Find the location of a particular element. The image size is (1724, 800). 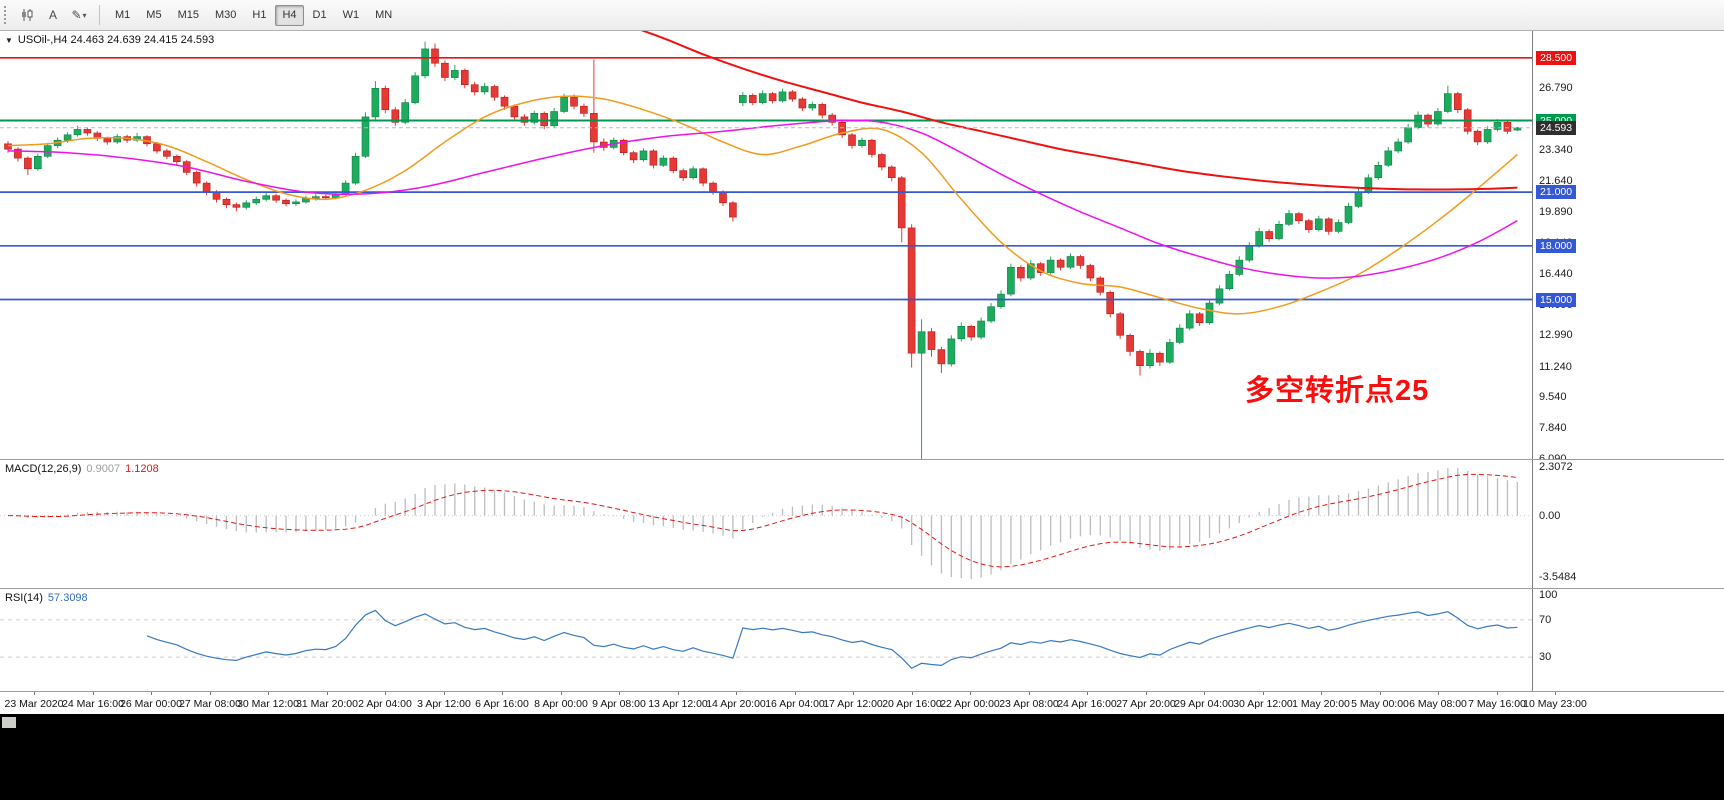

rsi-value: 57.3098 is located at coordinates (67, 598).